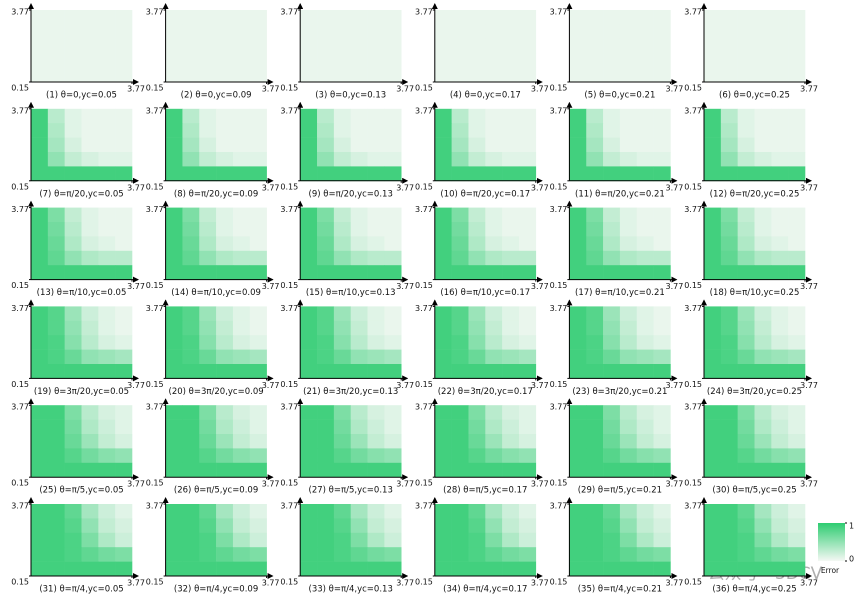 Image resolution: width=865 pixels, height=608 pixels. What do you see at coordinates (619, 96) in the screenshot?
I see `panel-title: (5) θ=0,yc=0.21` at bounding box center [619, 96].